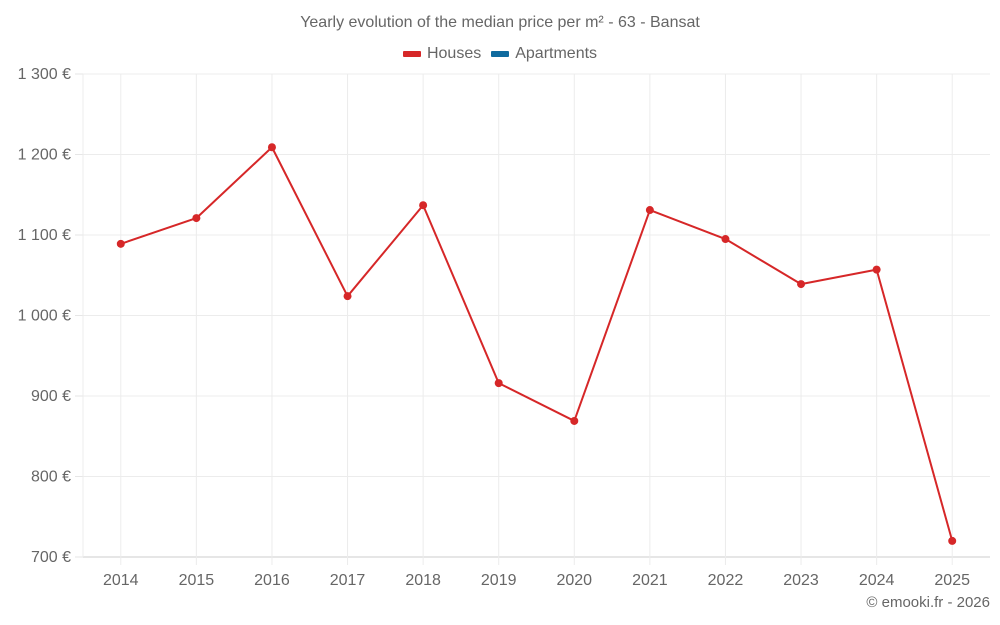  I want to click on legend-label-houses: Houses, so click(454, 53).